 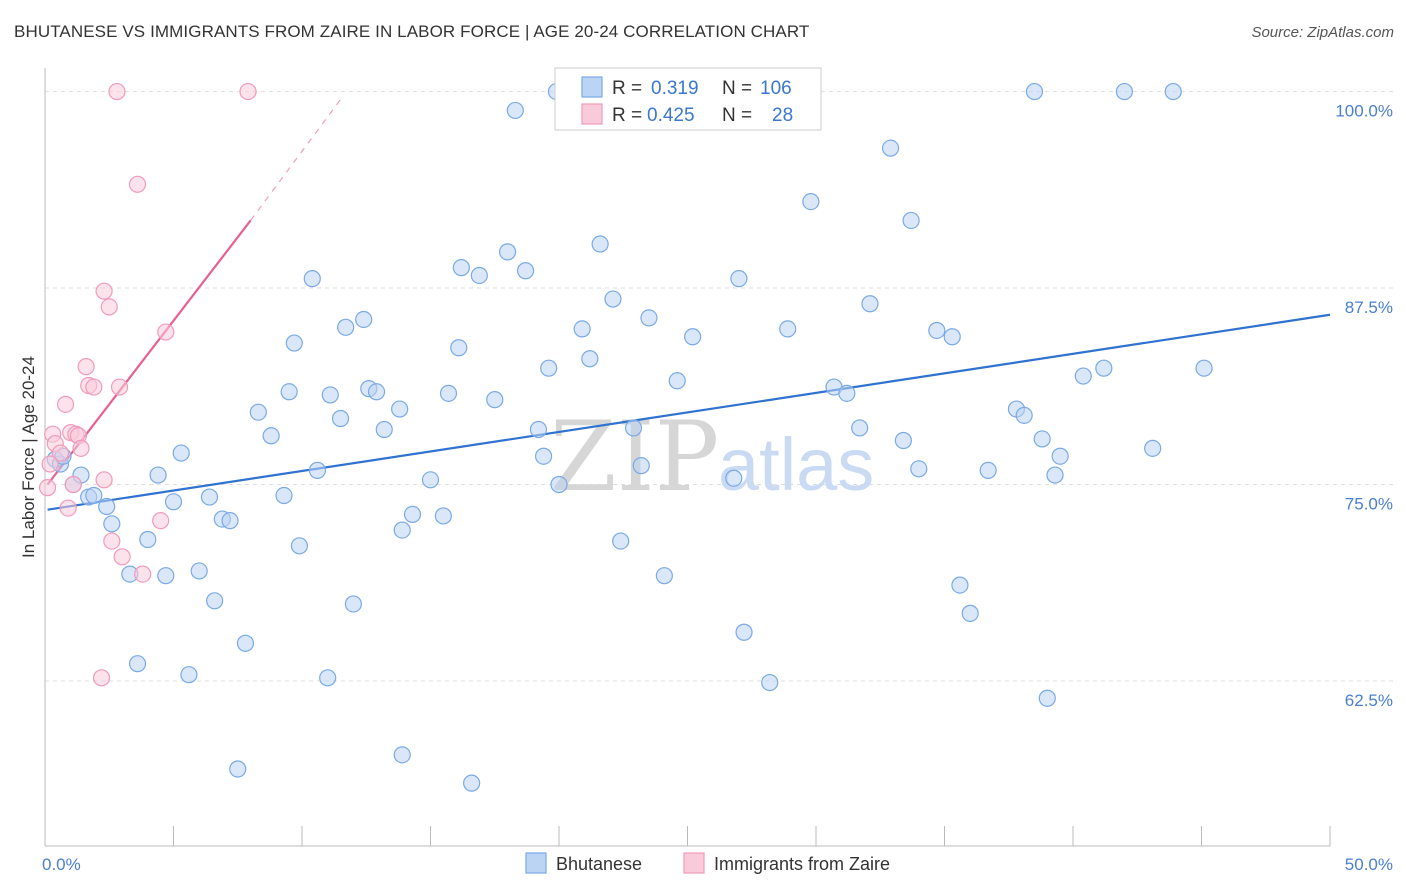 I want to click on y-axis-label: In Labor Force | Age 20-24, so click(x=28, y=457).